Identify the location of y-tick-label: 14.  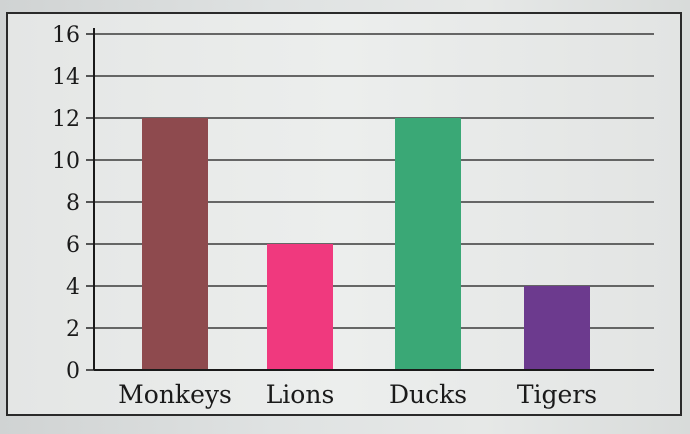
(66, 77).